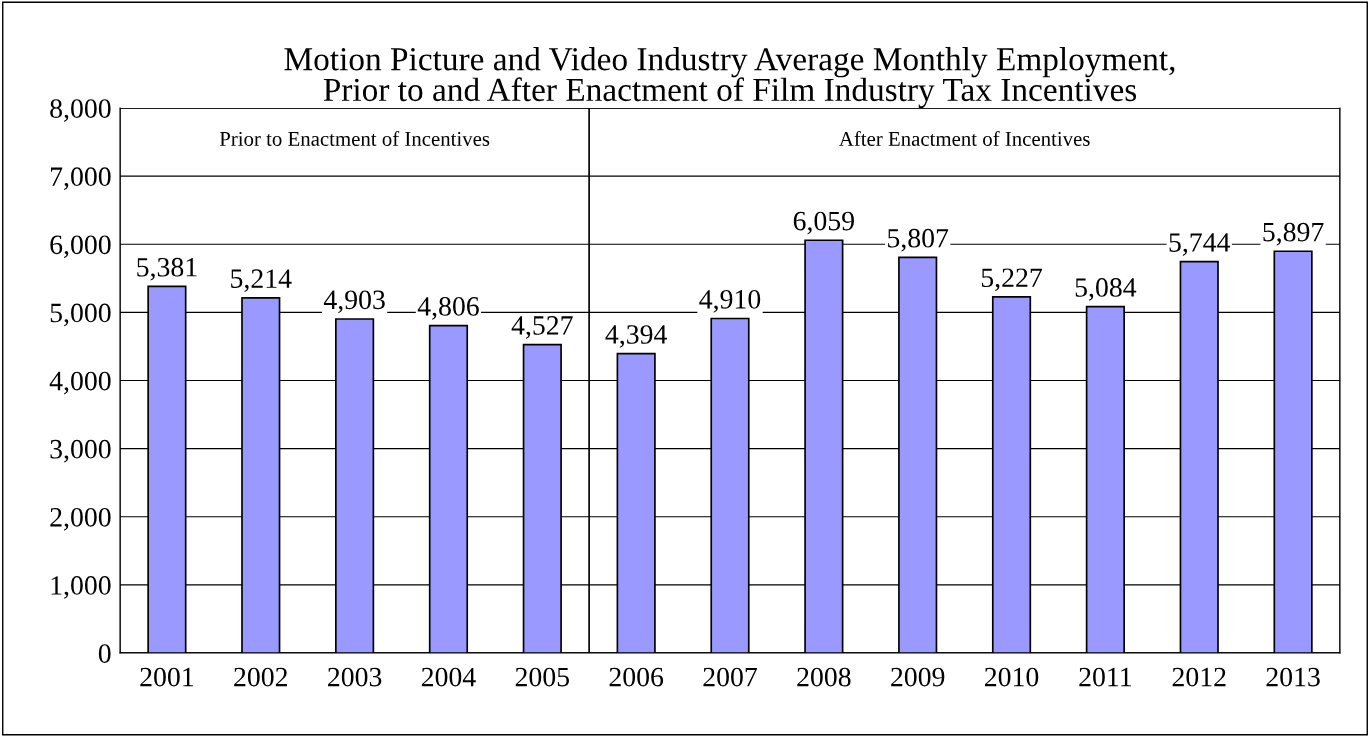 This screenshot has height=737, width=1370. I want to click on x-tick-label: 2011, so click(1105, 677).